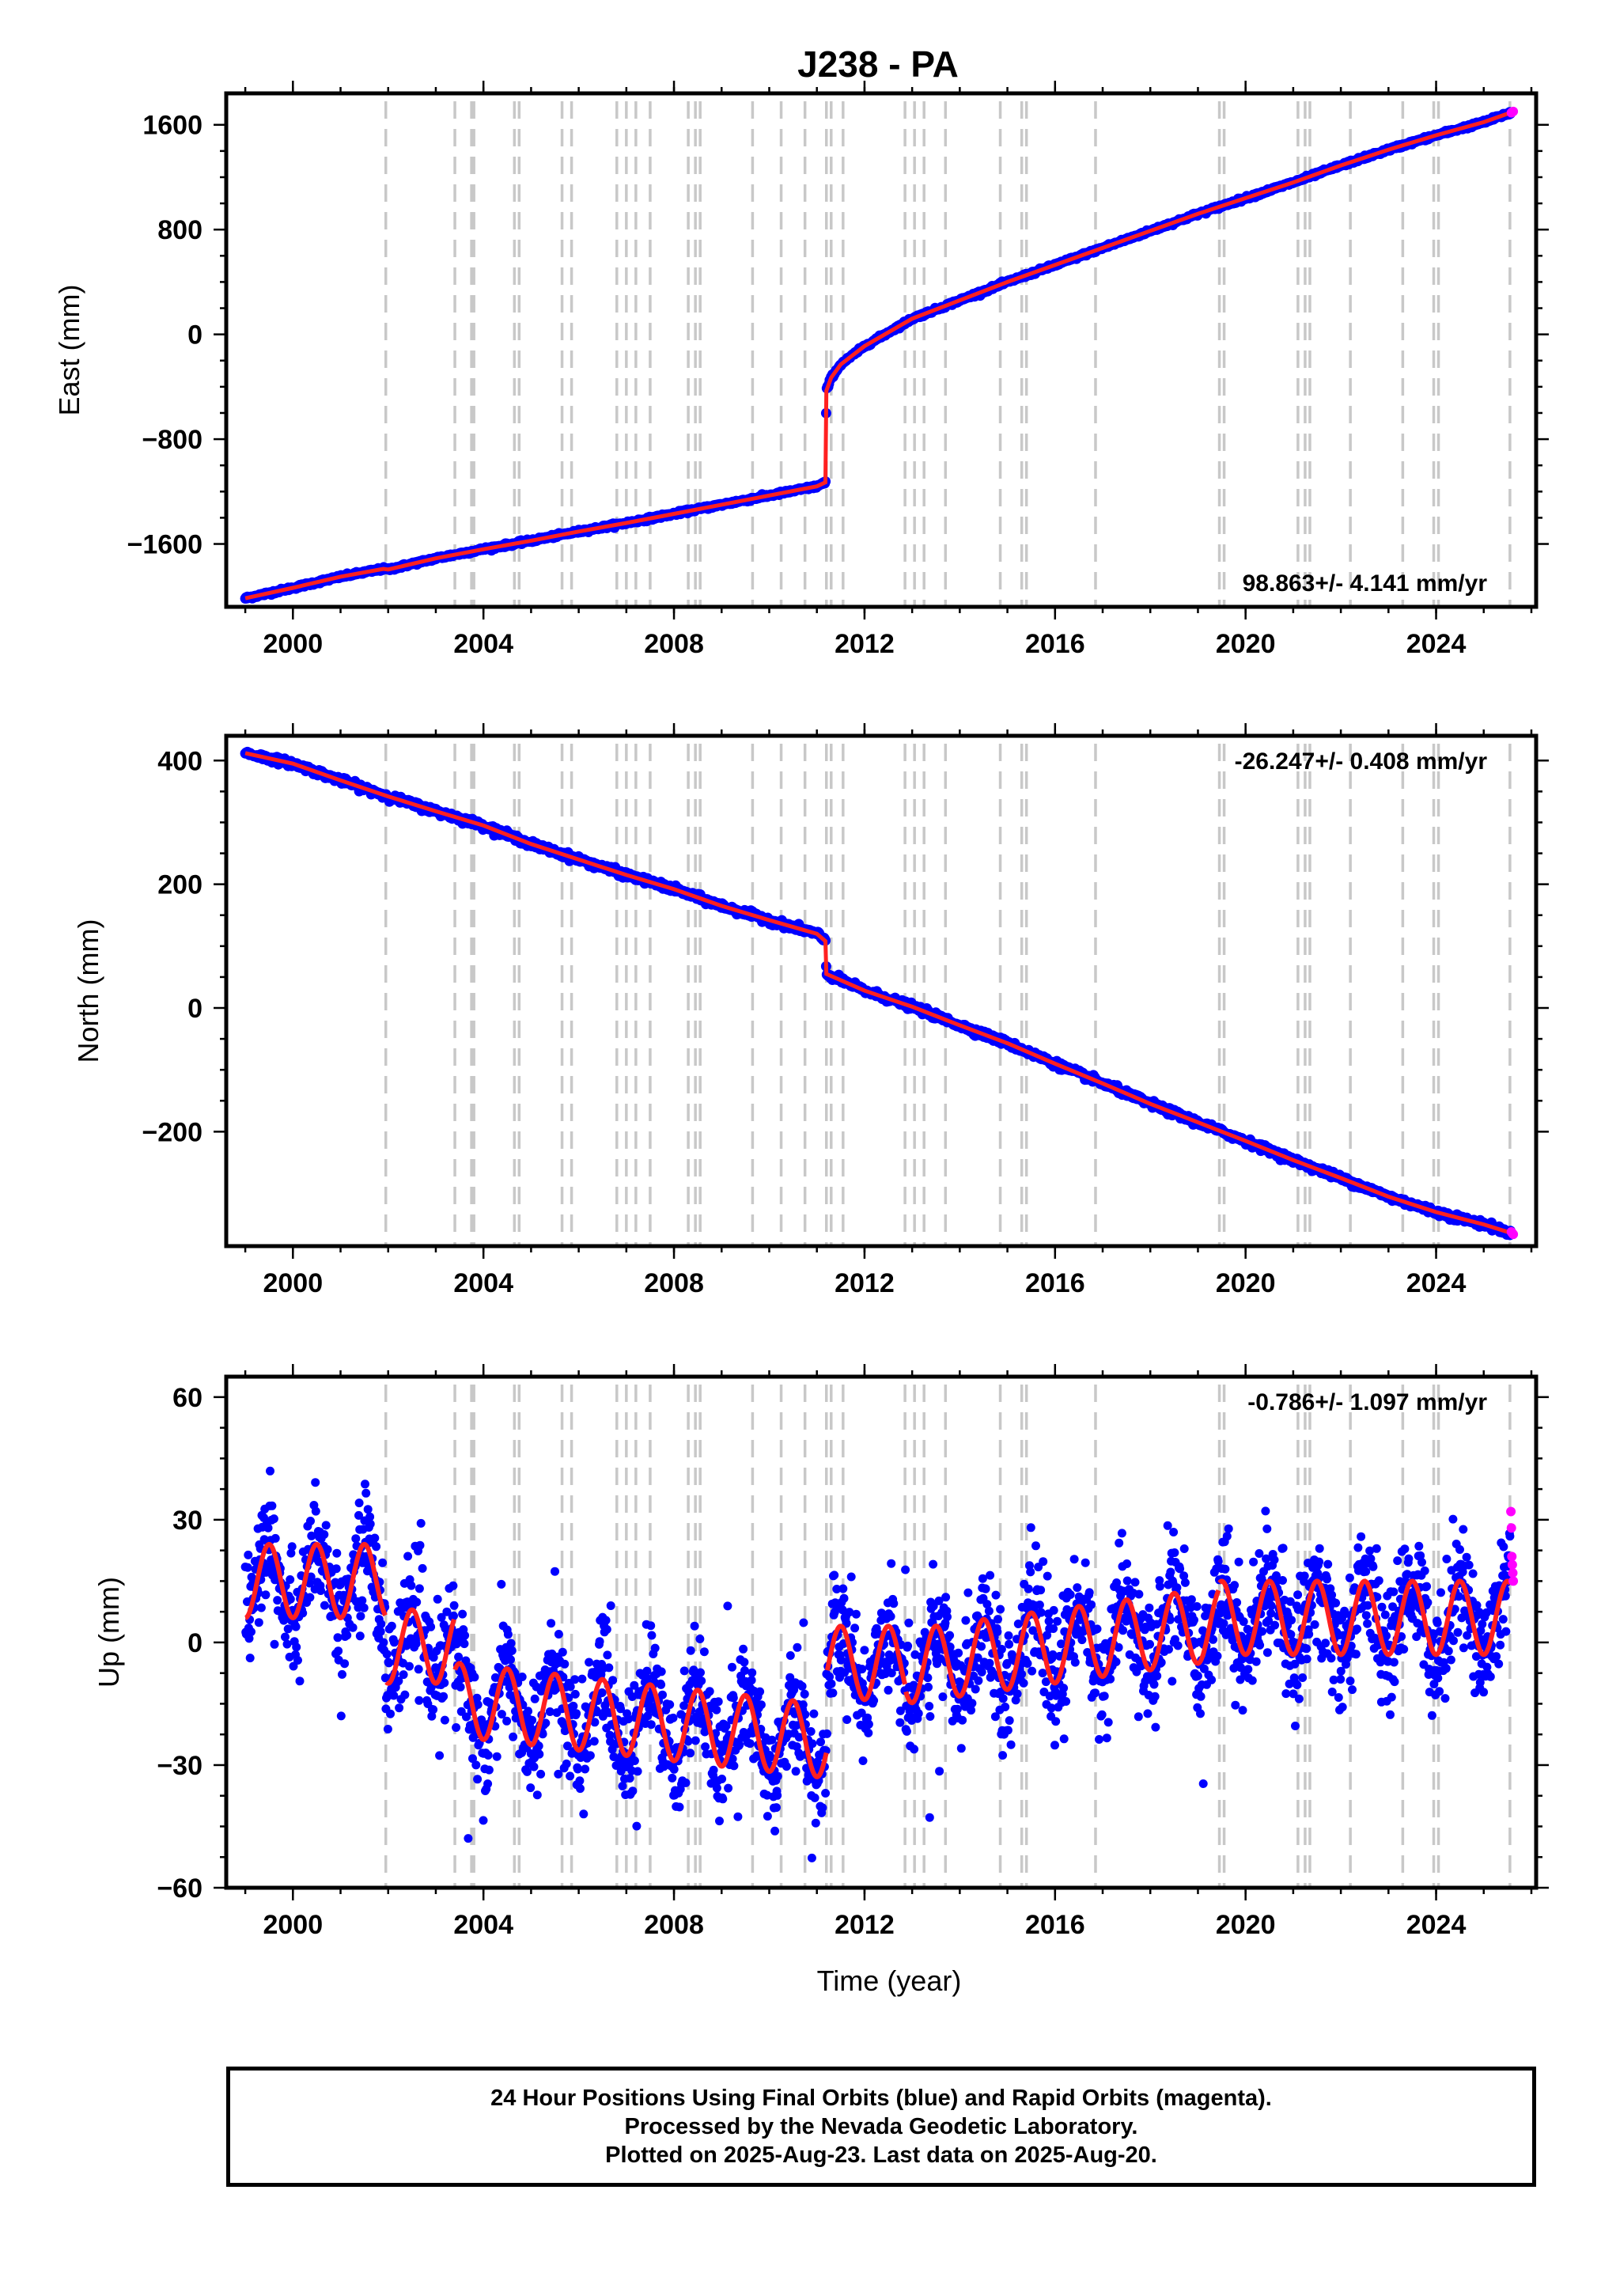 This screenshot has width=1601, height=2296. I want to click on y-tick-label: 400, so click(180, 761).